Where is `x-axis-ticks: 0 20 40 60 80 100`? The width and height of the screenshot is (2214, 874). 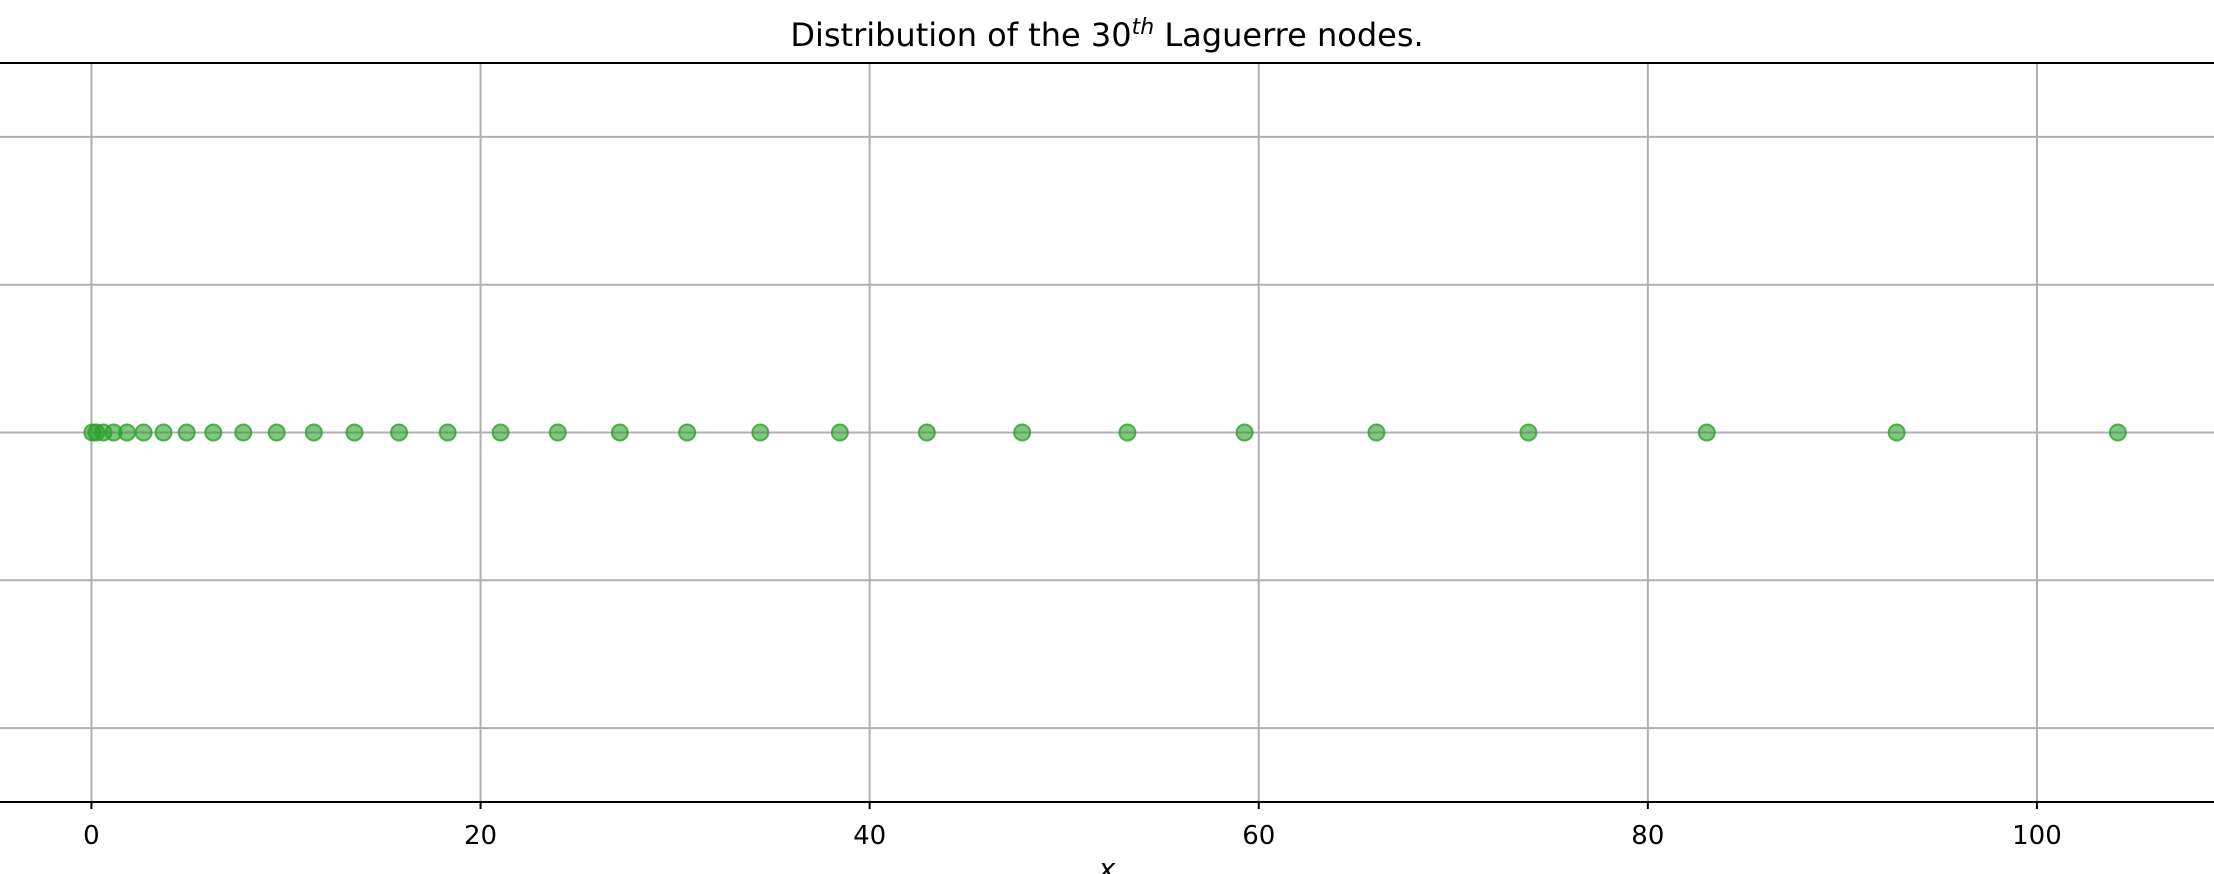 x-axis-ticks: 0 20 40 60 80 100 is located at coordinates (1072, 826).